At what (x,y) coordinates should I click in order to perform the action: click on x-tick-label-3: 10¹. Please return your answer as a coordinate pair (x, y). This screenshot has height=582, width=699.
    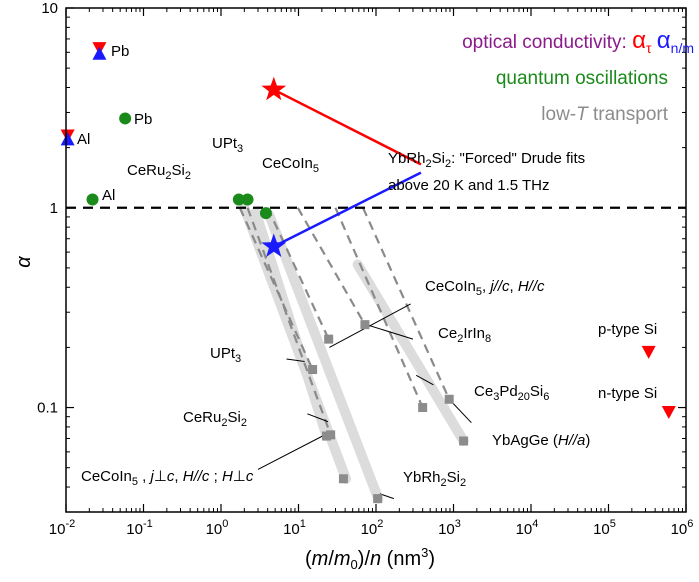
    Looking at the image, I should click on (294, 528).